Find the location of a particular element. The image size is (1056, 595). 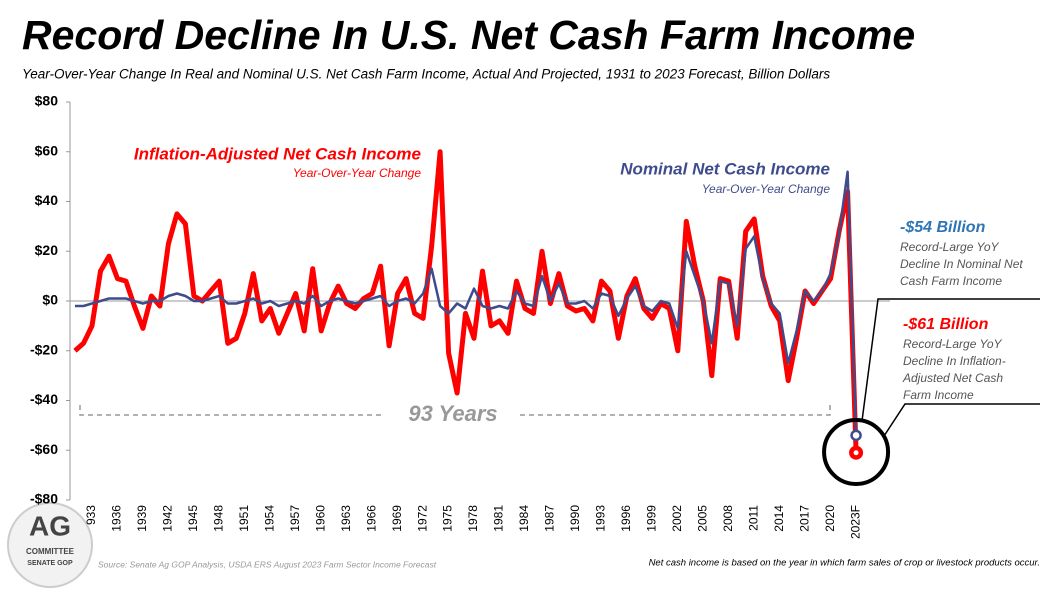

logo-badge is located at coordinates (50, 545).